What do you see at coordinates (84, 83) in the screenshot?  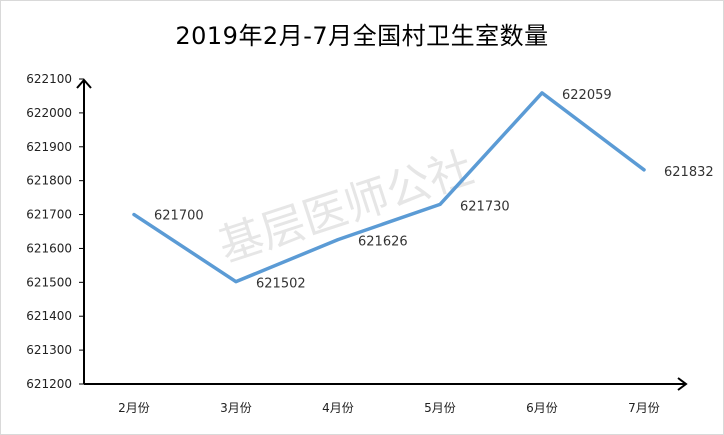 I see `y-axis-arrow` at bounding box center [84, 83].